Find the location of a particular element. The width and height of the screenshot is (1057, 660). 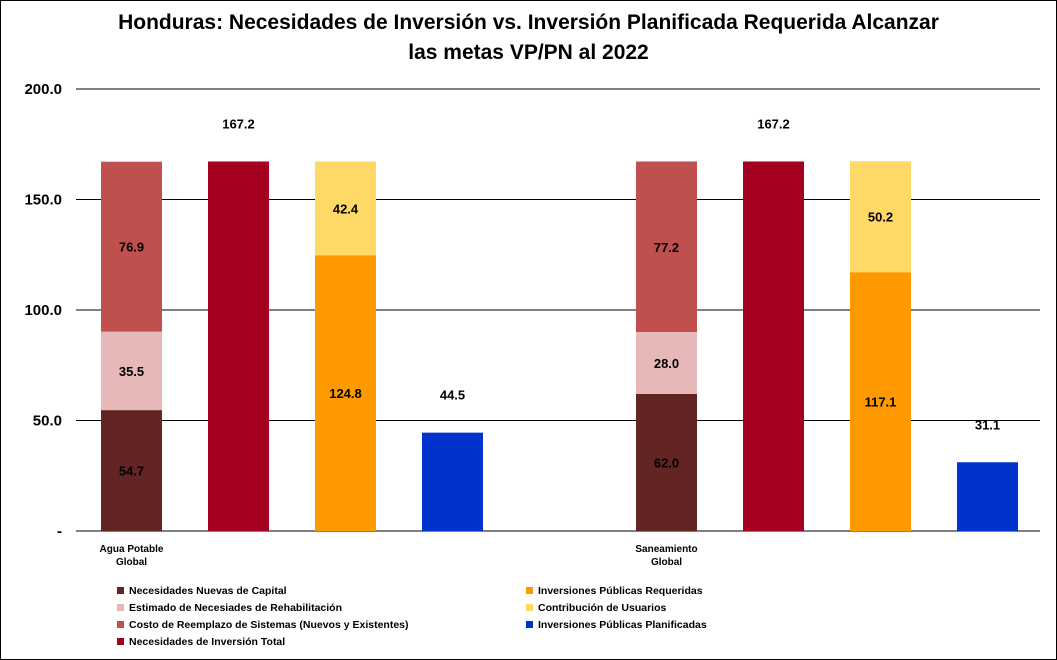

legend-item: Necesidades Nuevas de Capital is located at coordinates (202, 591).